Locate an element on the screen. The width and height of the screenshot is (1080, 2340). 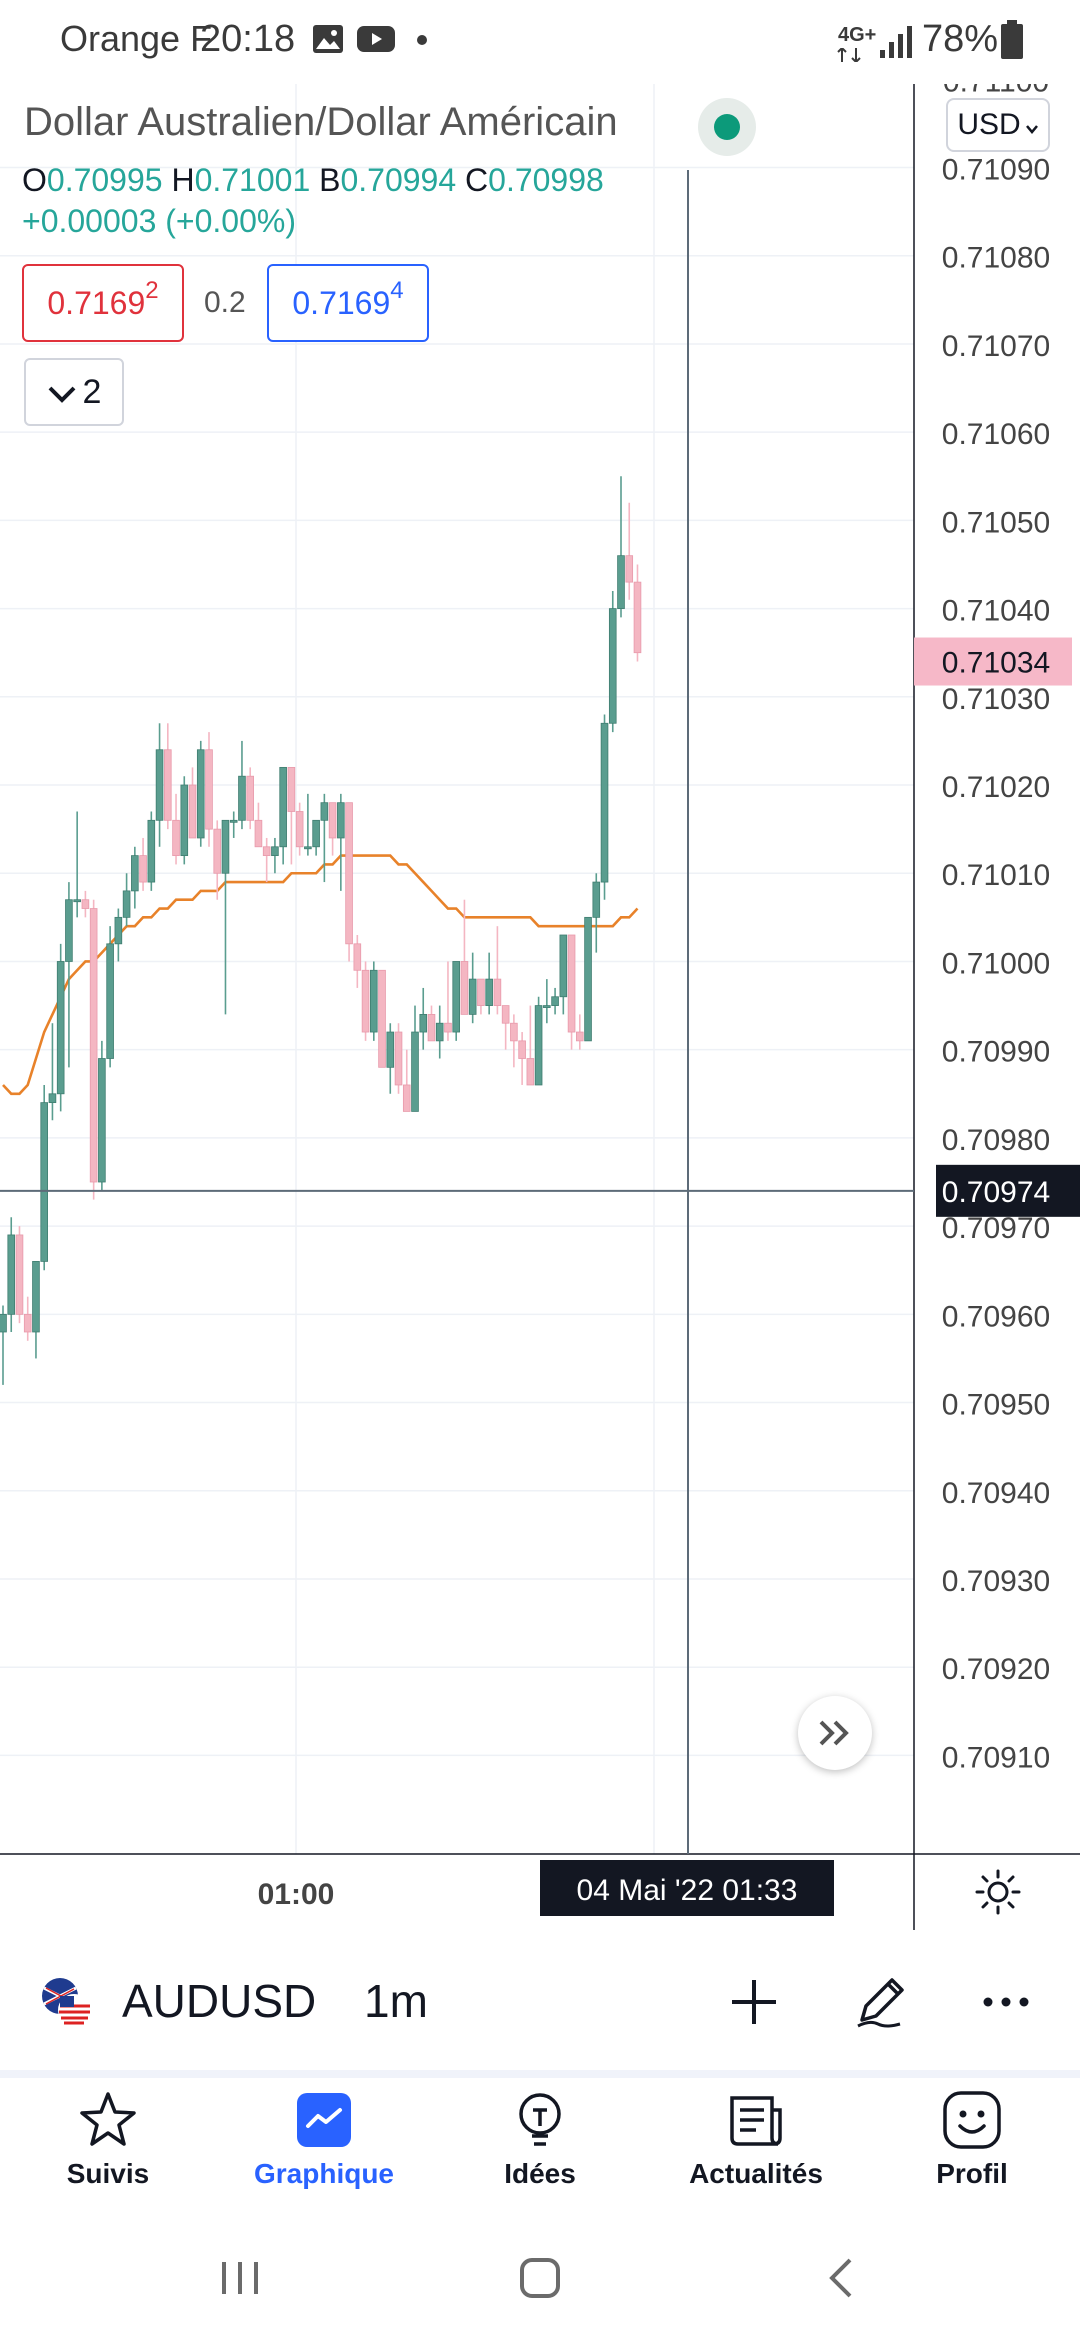
tab-idees: Idées is located at coordinates (540, 2148).